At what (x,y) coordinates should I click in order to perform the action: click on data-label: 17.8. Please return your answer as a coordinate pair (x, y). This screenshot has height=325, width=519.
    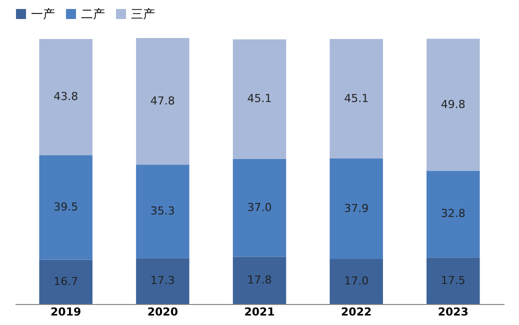
    Looking at the image, I should click on (259, 279).